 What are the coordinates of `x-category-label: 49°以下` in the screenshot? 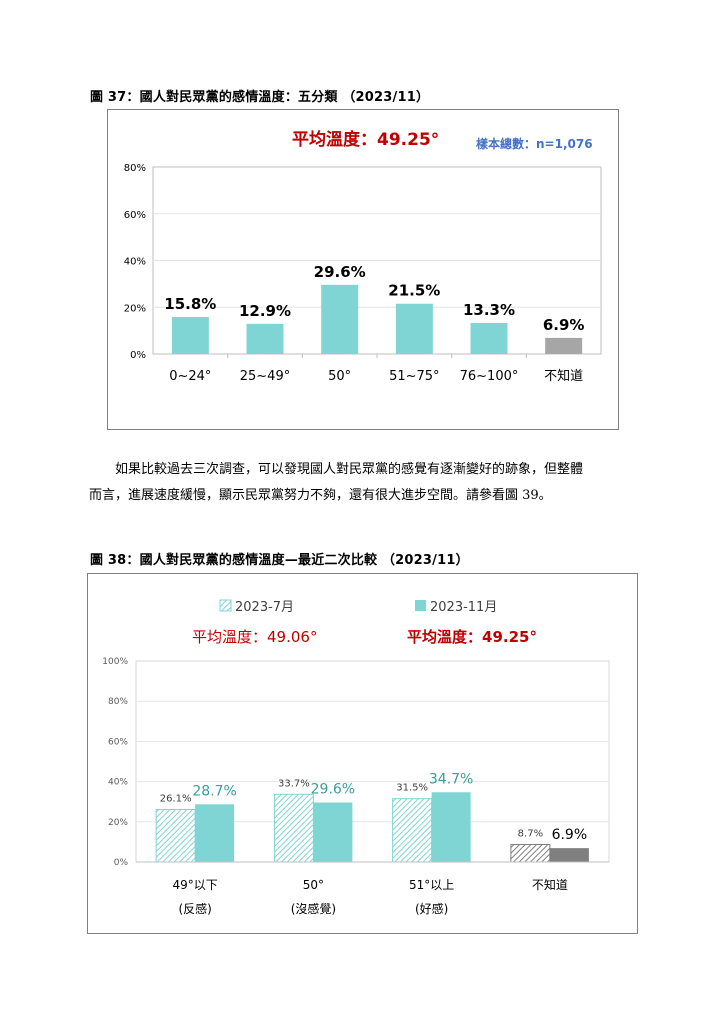 It's located at (194, 885).